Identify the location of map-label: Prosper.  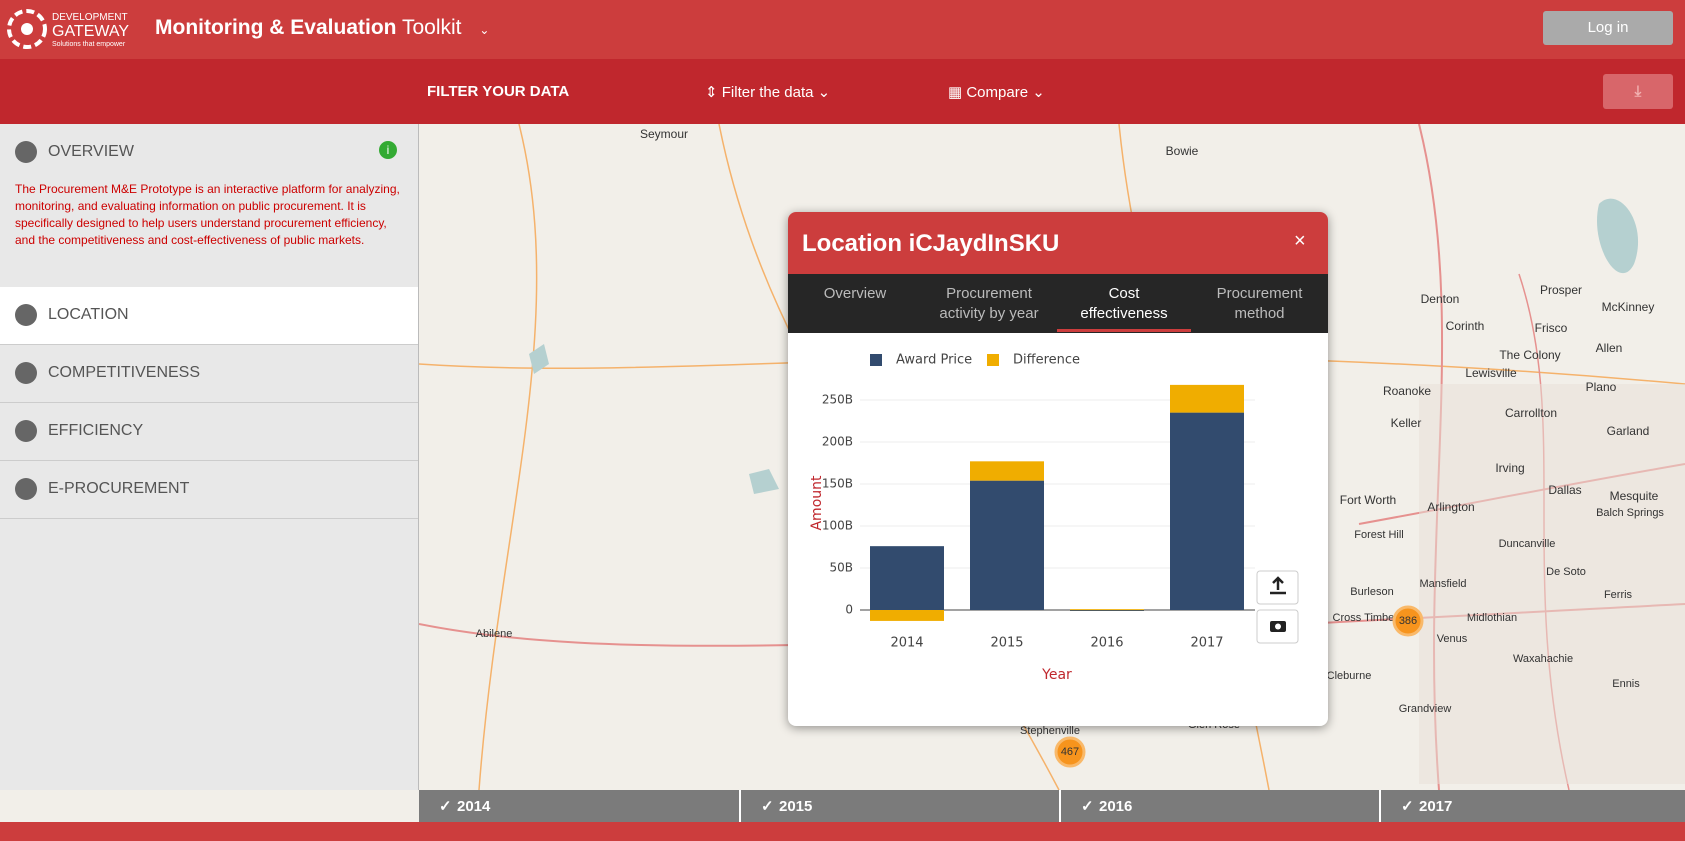
(1561, 290).